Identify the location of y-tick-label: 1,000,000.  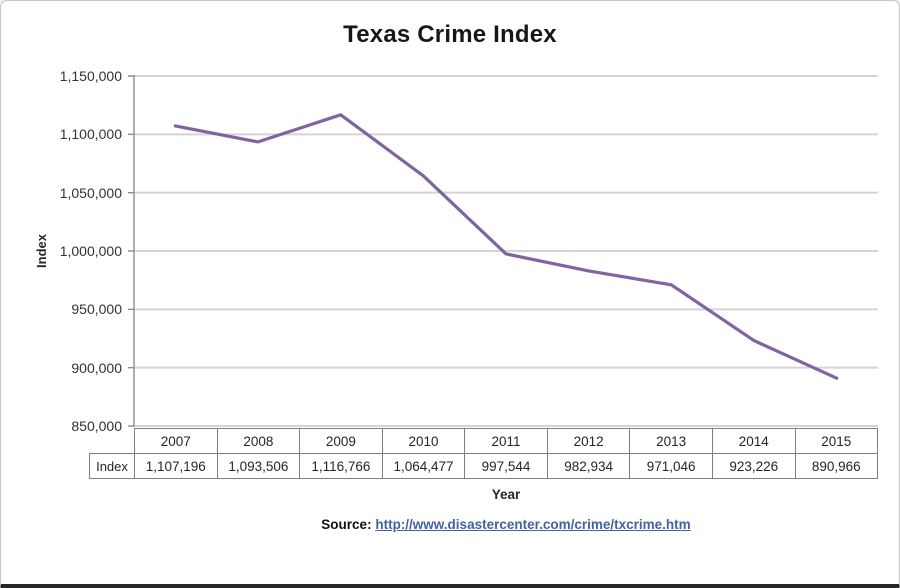
(90, 251).